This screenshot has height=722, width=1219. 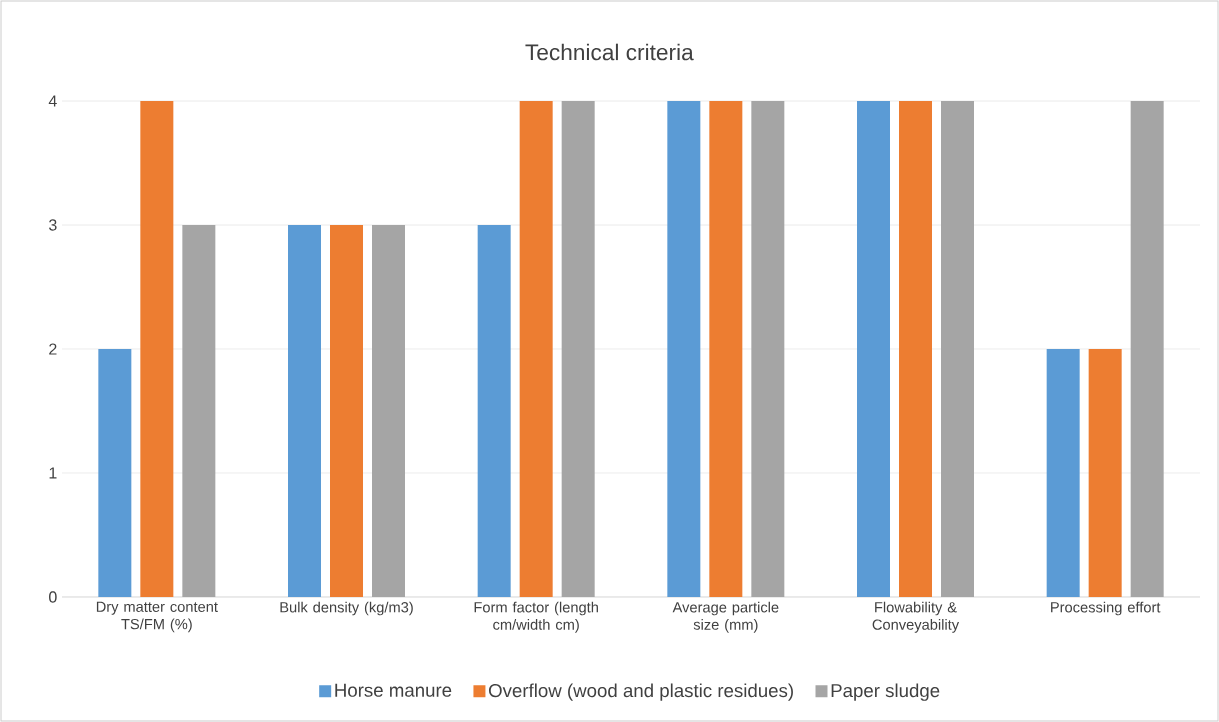 I want to click on x-tick-label: Form factor (length cm/width cm), so click(x=536, y=617).